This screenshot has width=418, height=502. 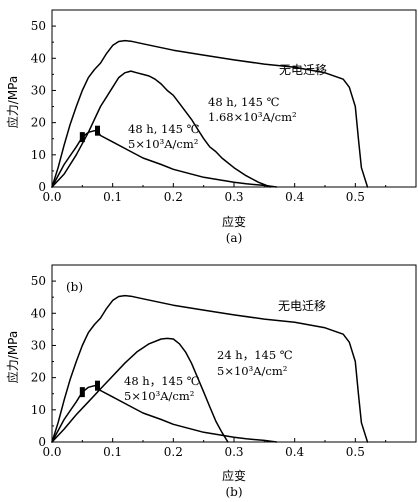 I want to click on annotation-a1-line2: 1.68×10³A/cm², so click(x=252, y=117).